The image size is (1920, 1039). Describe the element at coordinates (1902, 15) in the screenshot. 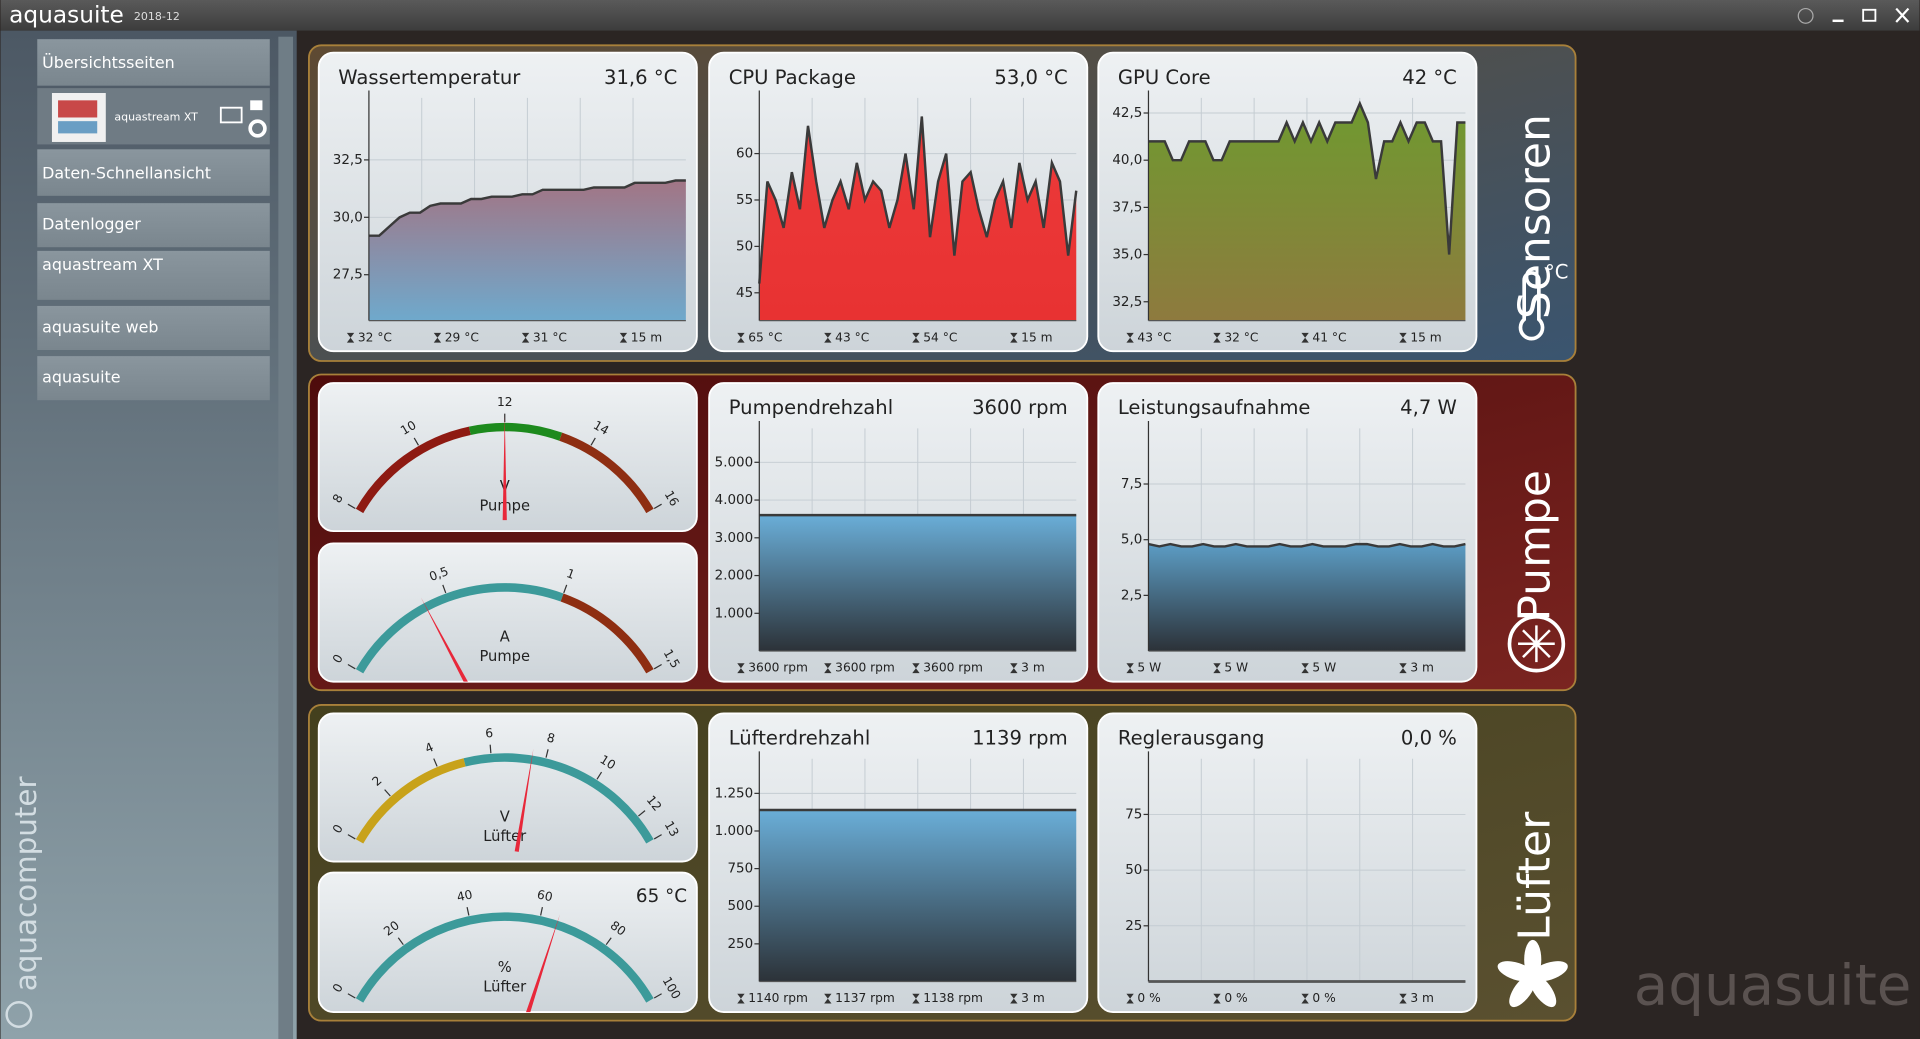

I see `close-button` at that location.